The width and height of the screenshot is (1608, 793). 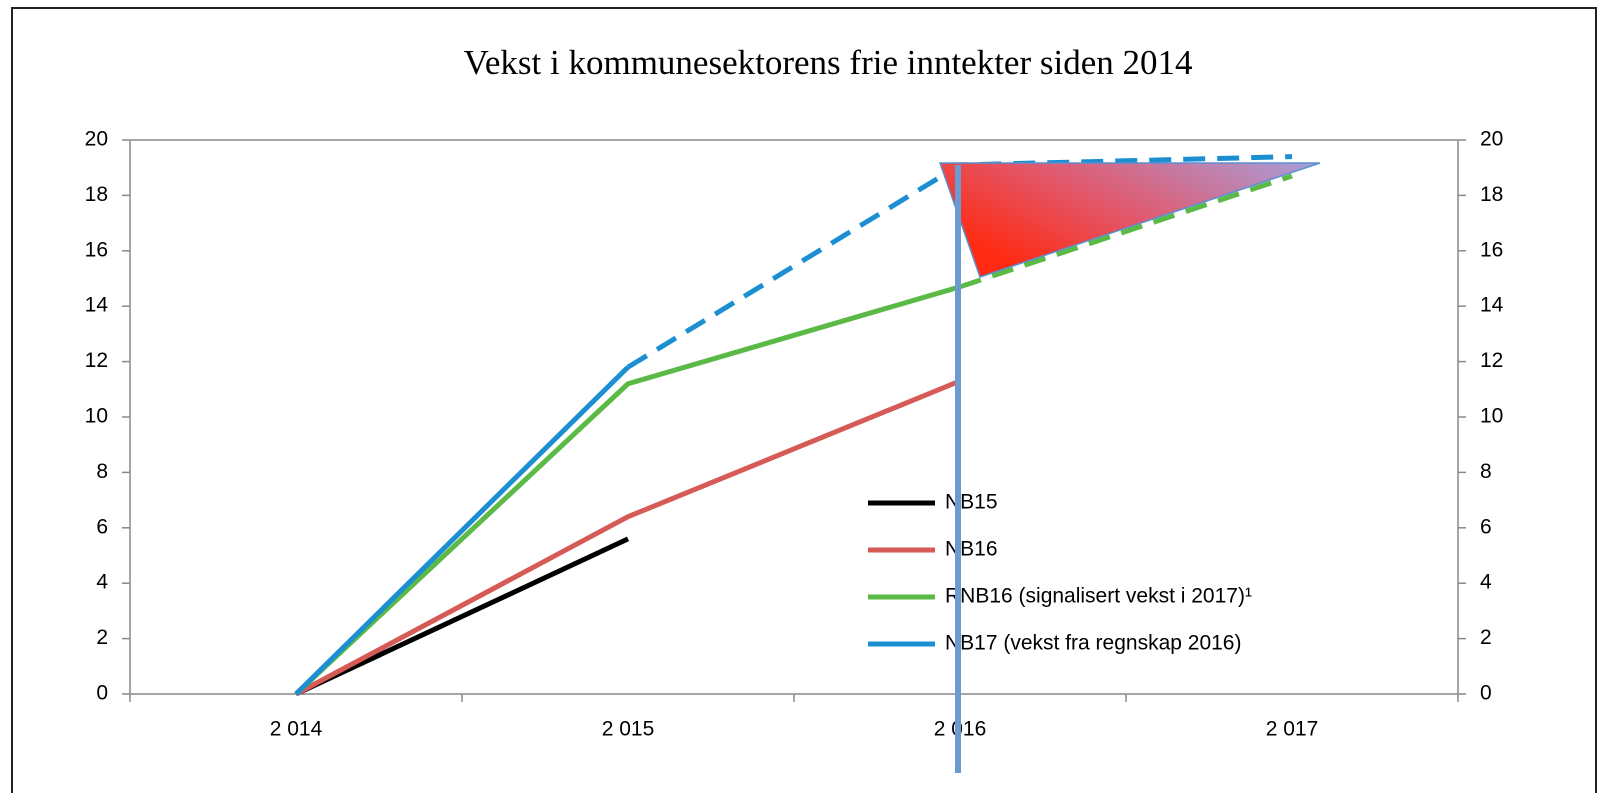 What do you see at coordinates (102, 693) in the screenshot?
I see `y-tick-label: 0` at bounding box center [102, 693].